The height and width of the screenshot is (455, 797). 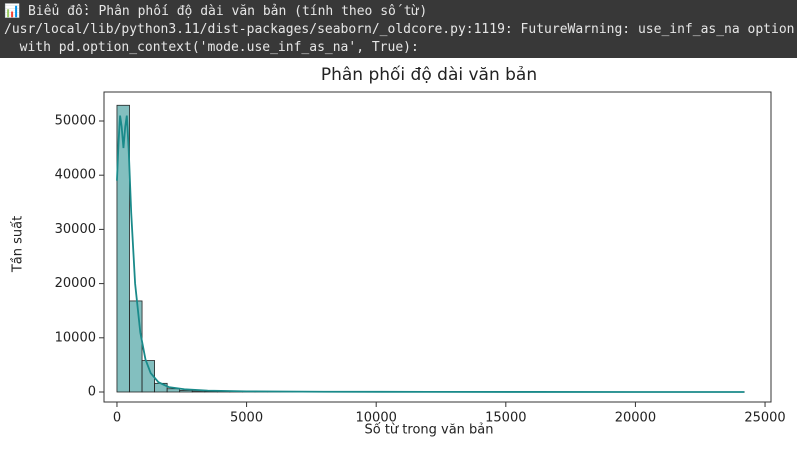 What do you see at coordinates (117, 418) in the screenshot?
I see `x-tick-label: 0` at bounding box center [117, 418].